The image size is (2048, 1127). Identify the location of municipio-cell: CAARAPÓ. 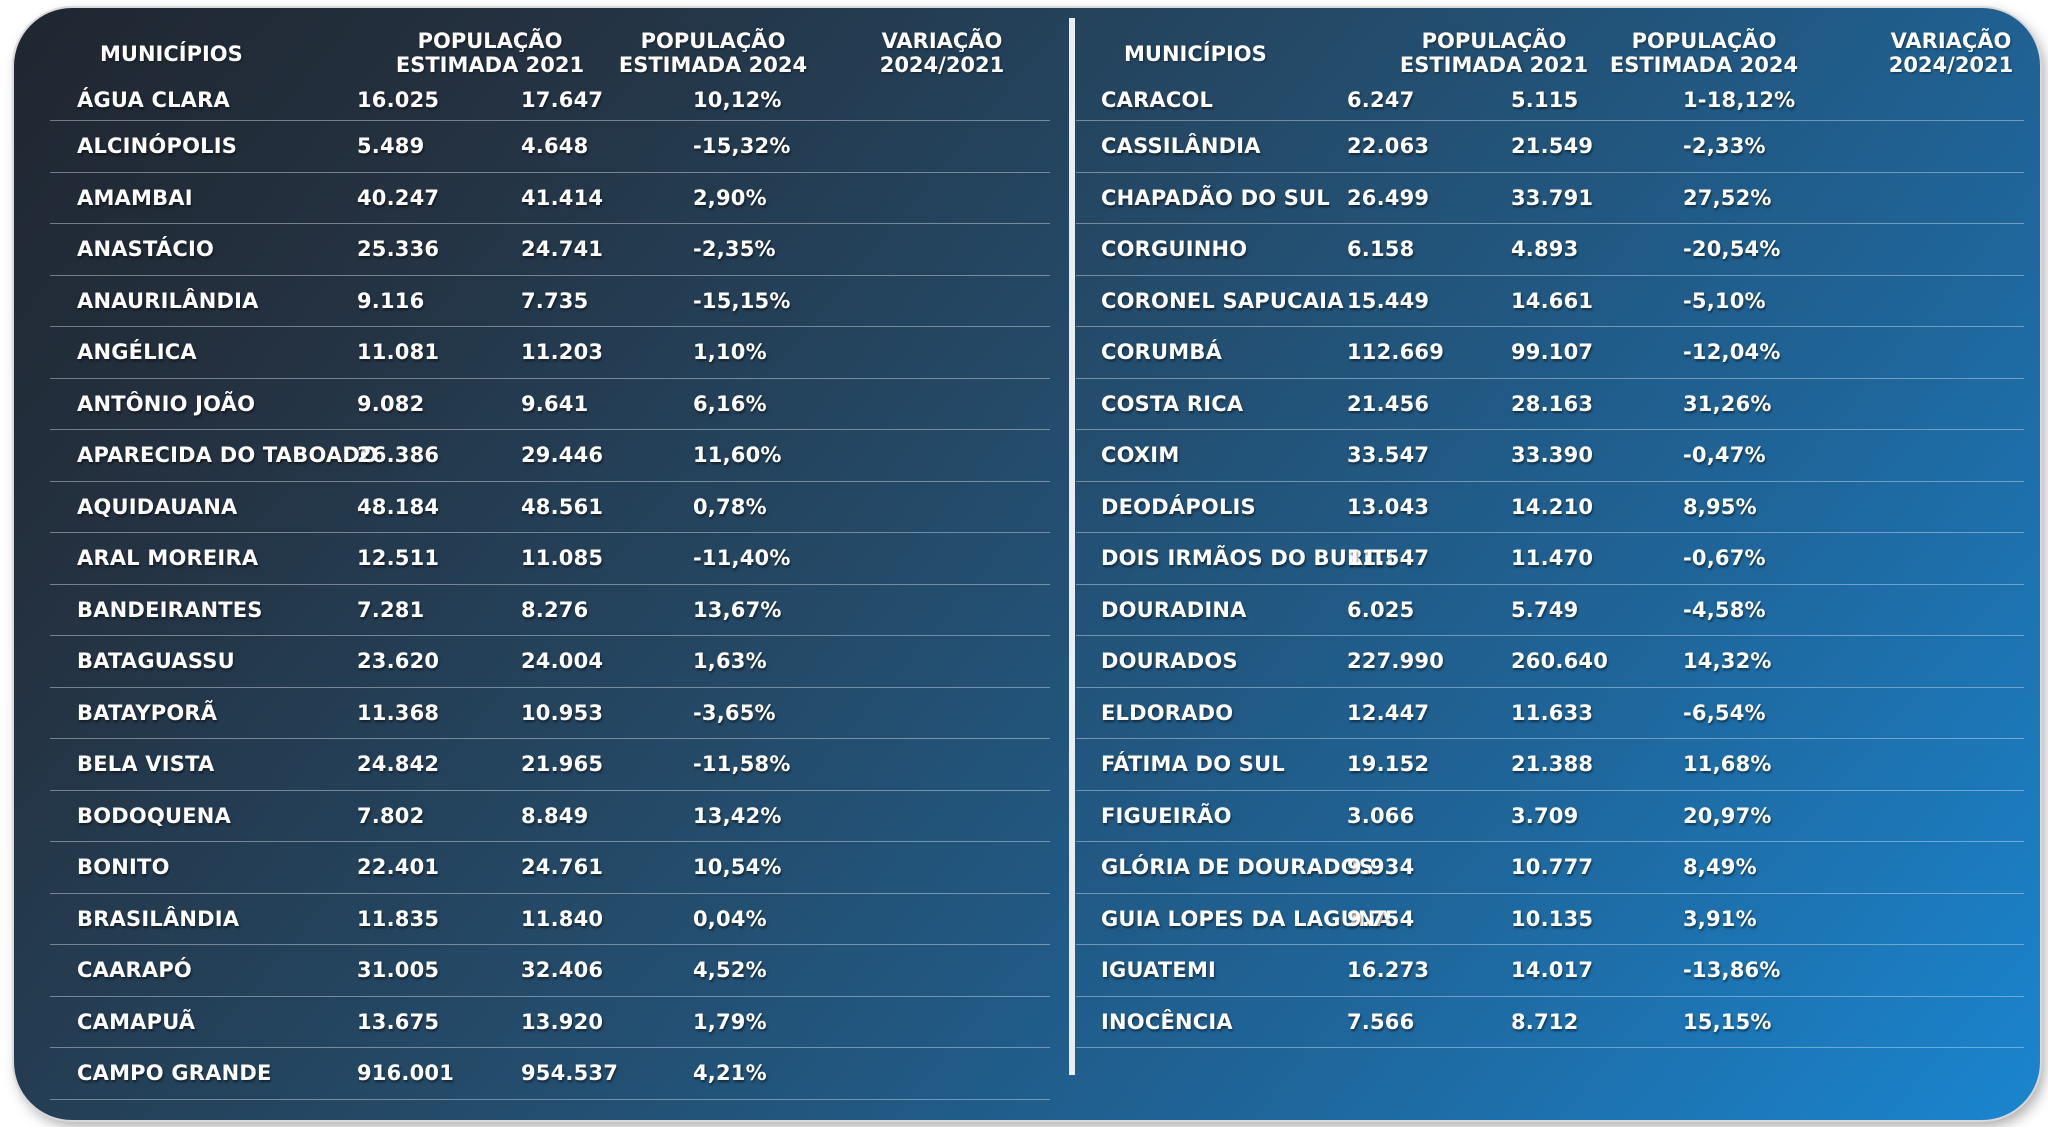
(134, 970).